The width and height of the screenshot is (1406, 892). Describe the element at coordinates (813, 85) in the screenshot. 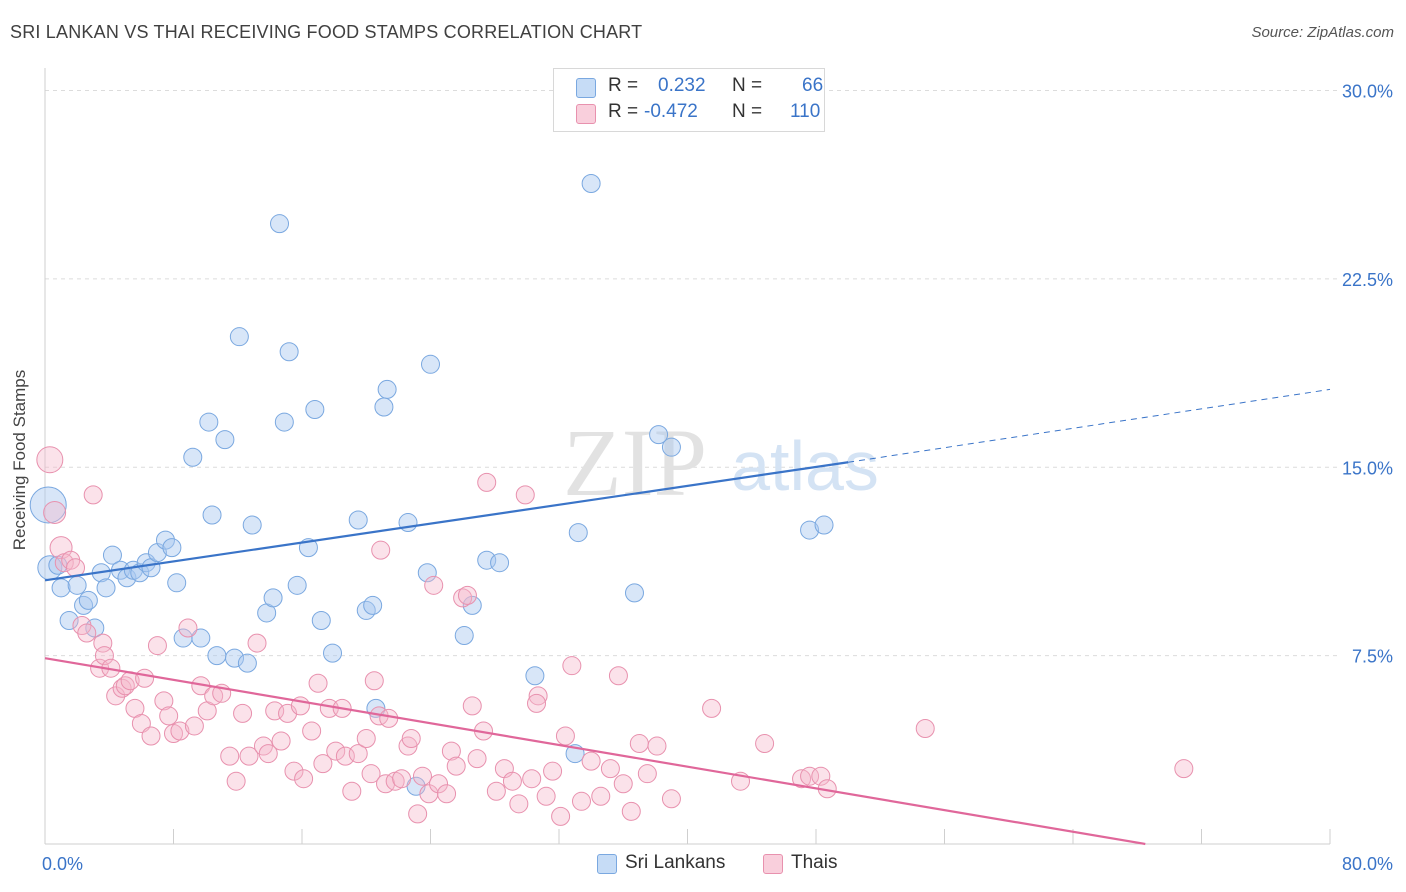

I see `legend-n-value: 66` at that location.